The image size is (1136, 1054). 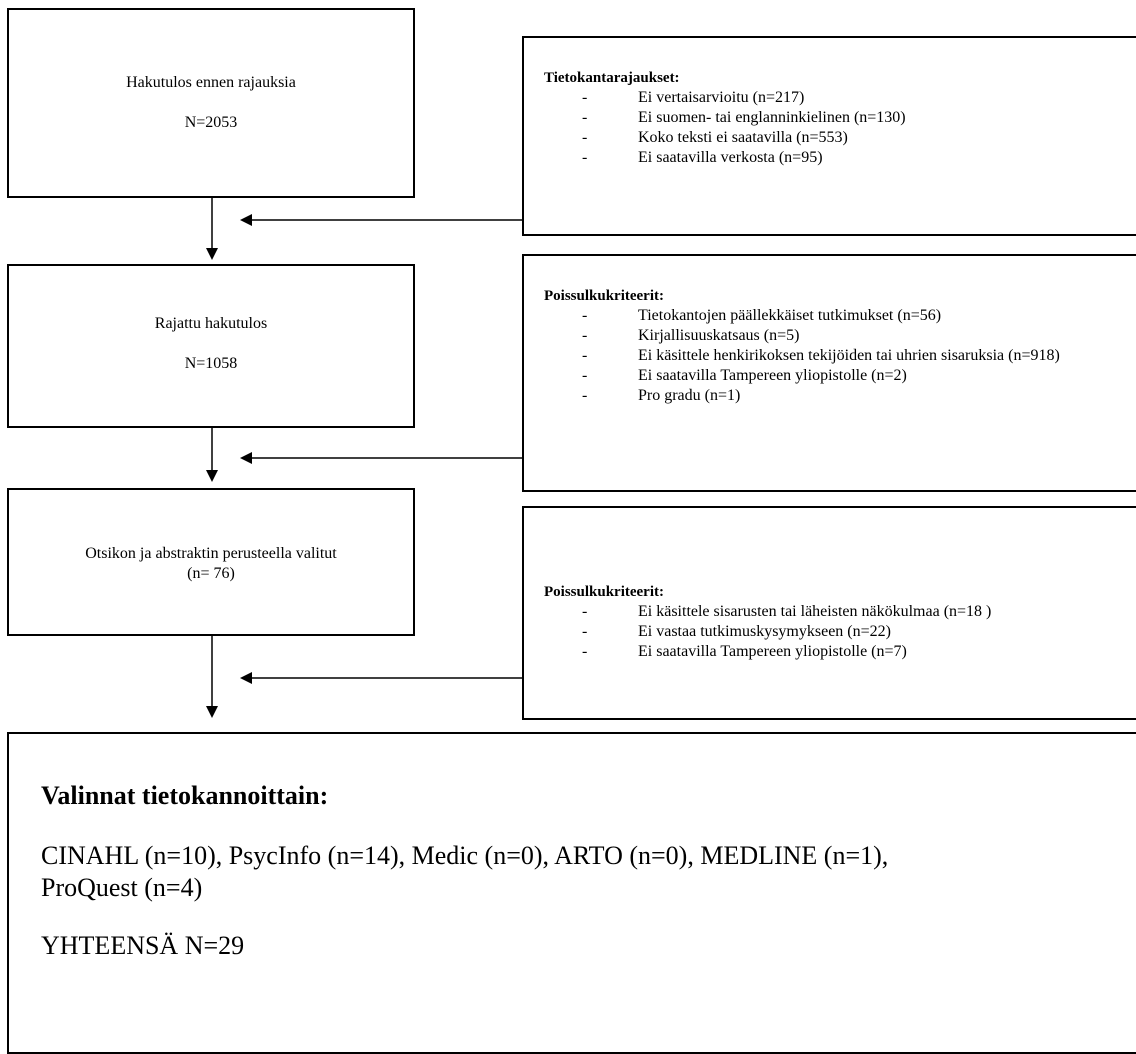 I want to click on limited-result-box: Rajattu hakutulos N=1058, so click(x=211, y=346).